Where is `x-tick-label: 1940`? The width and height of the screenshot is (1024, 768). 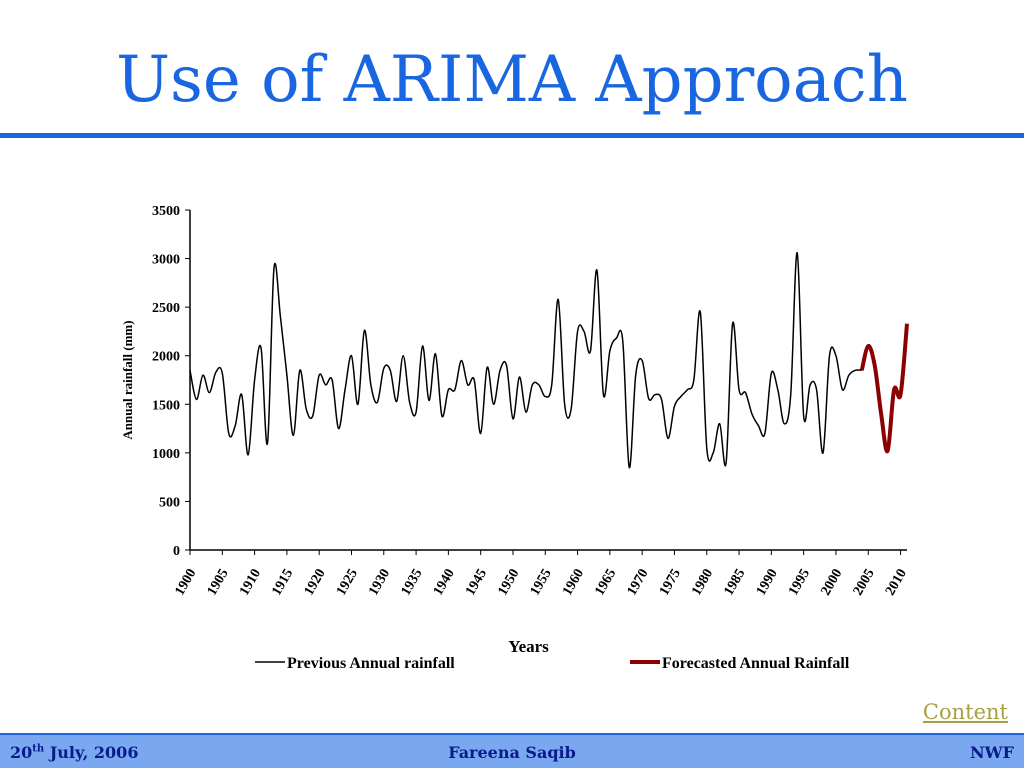 x-tick-label: 1940 is located at coordinates (444, 583).